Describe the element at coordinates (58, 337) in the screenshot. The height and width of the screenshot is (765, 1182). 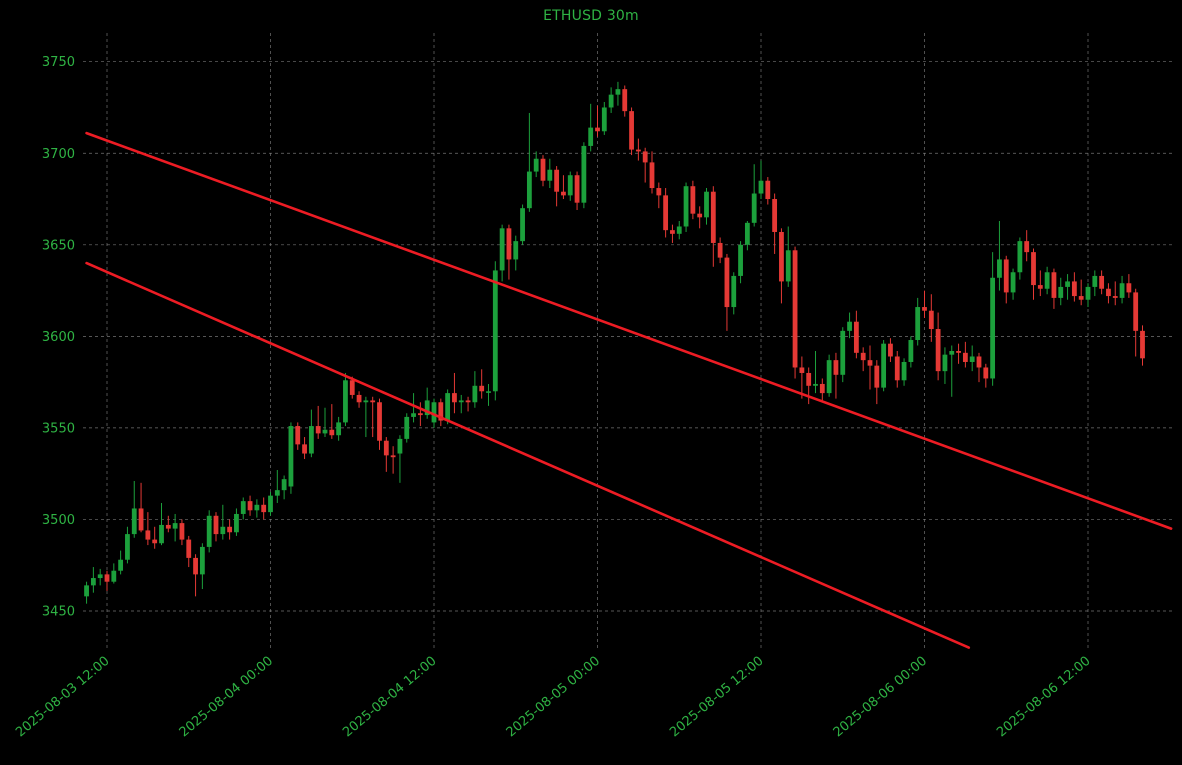
I see `y-tick-label: 3600` at that location.